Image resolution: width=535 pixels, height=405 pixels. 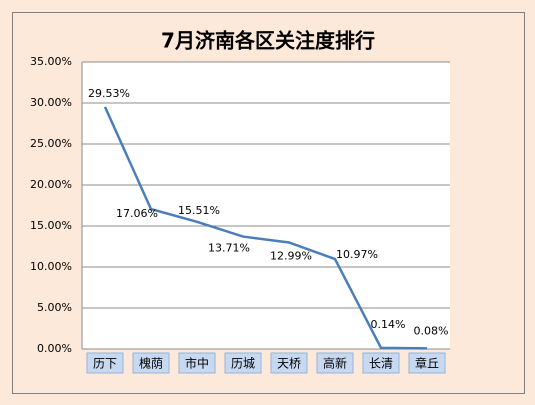 What do you see at coordinates (51, 225) in the screenshot?
I see `y-tick-label: 15.00%` at bounding box center [51, 225].